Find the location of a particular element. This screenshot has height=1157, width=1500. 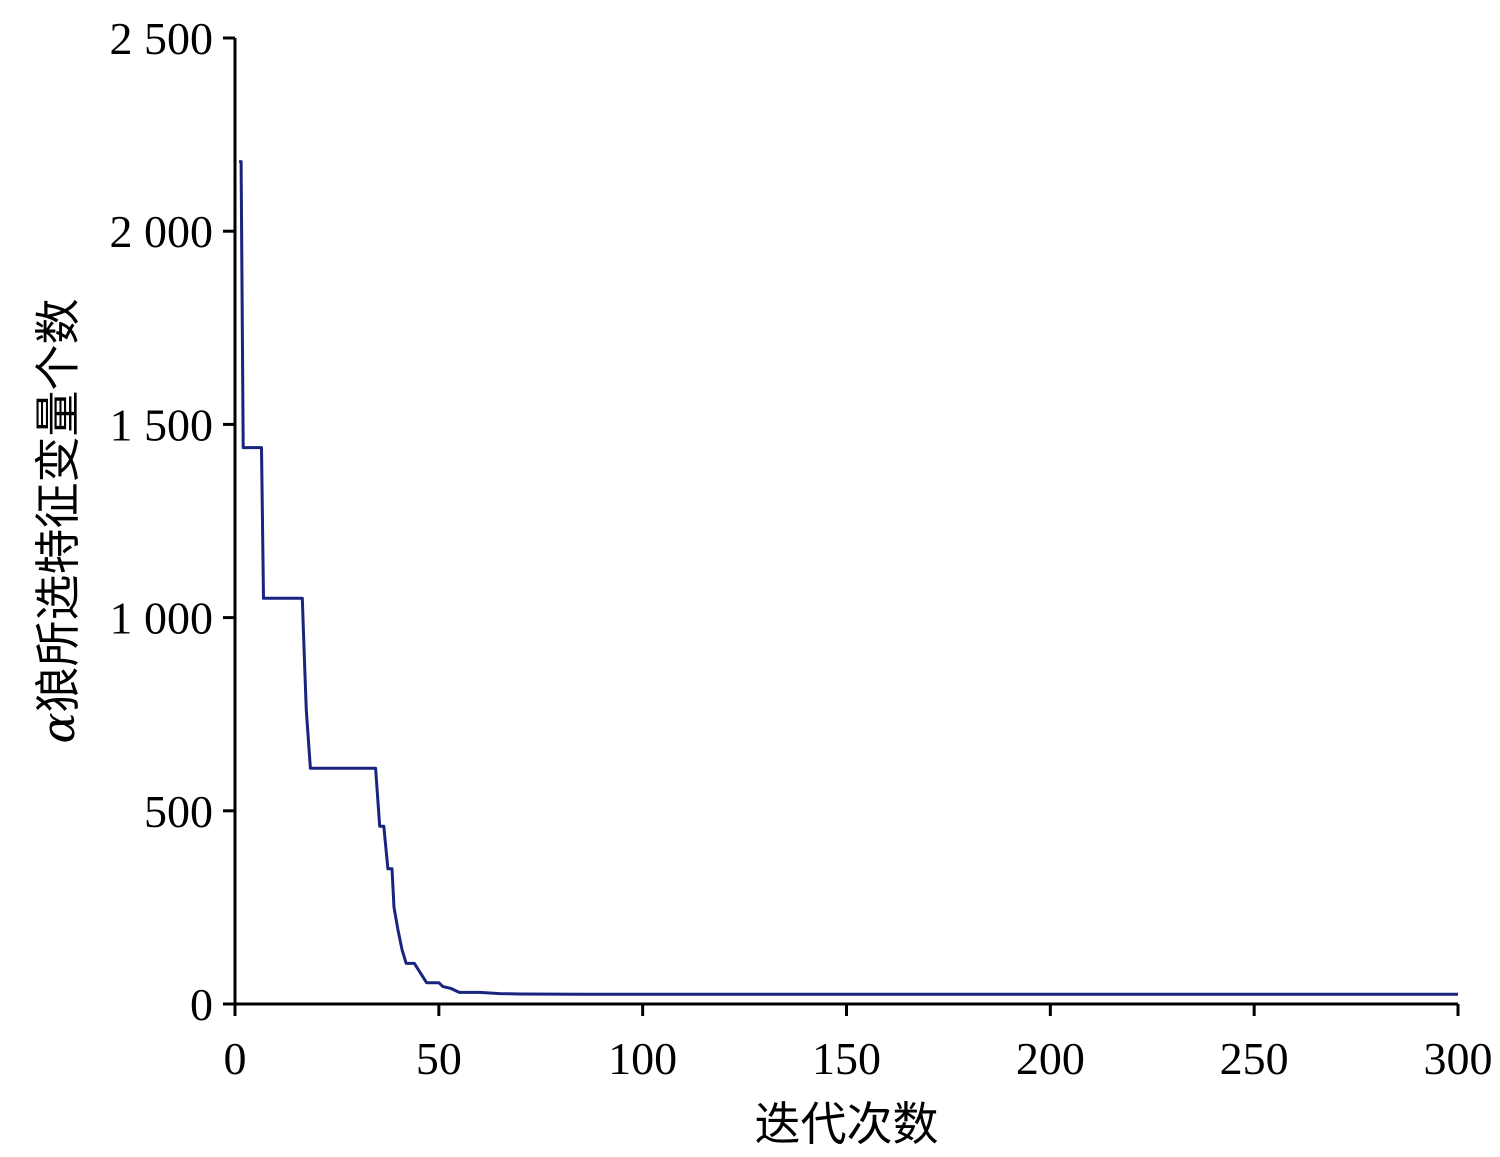

y-tick-label: 2 500 is located at coordinates (162, 38).